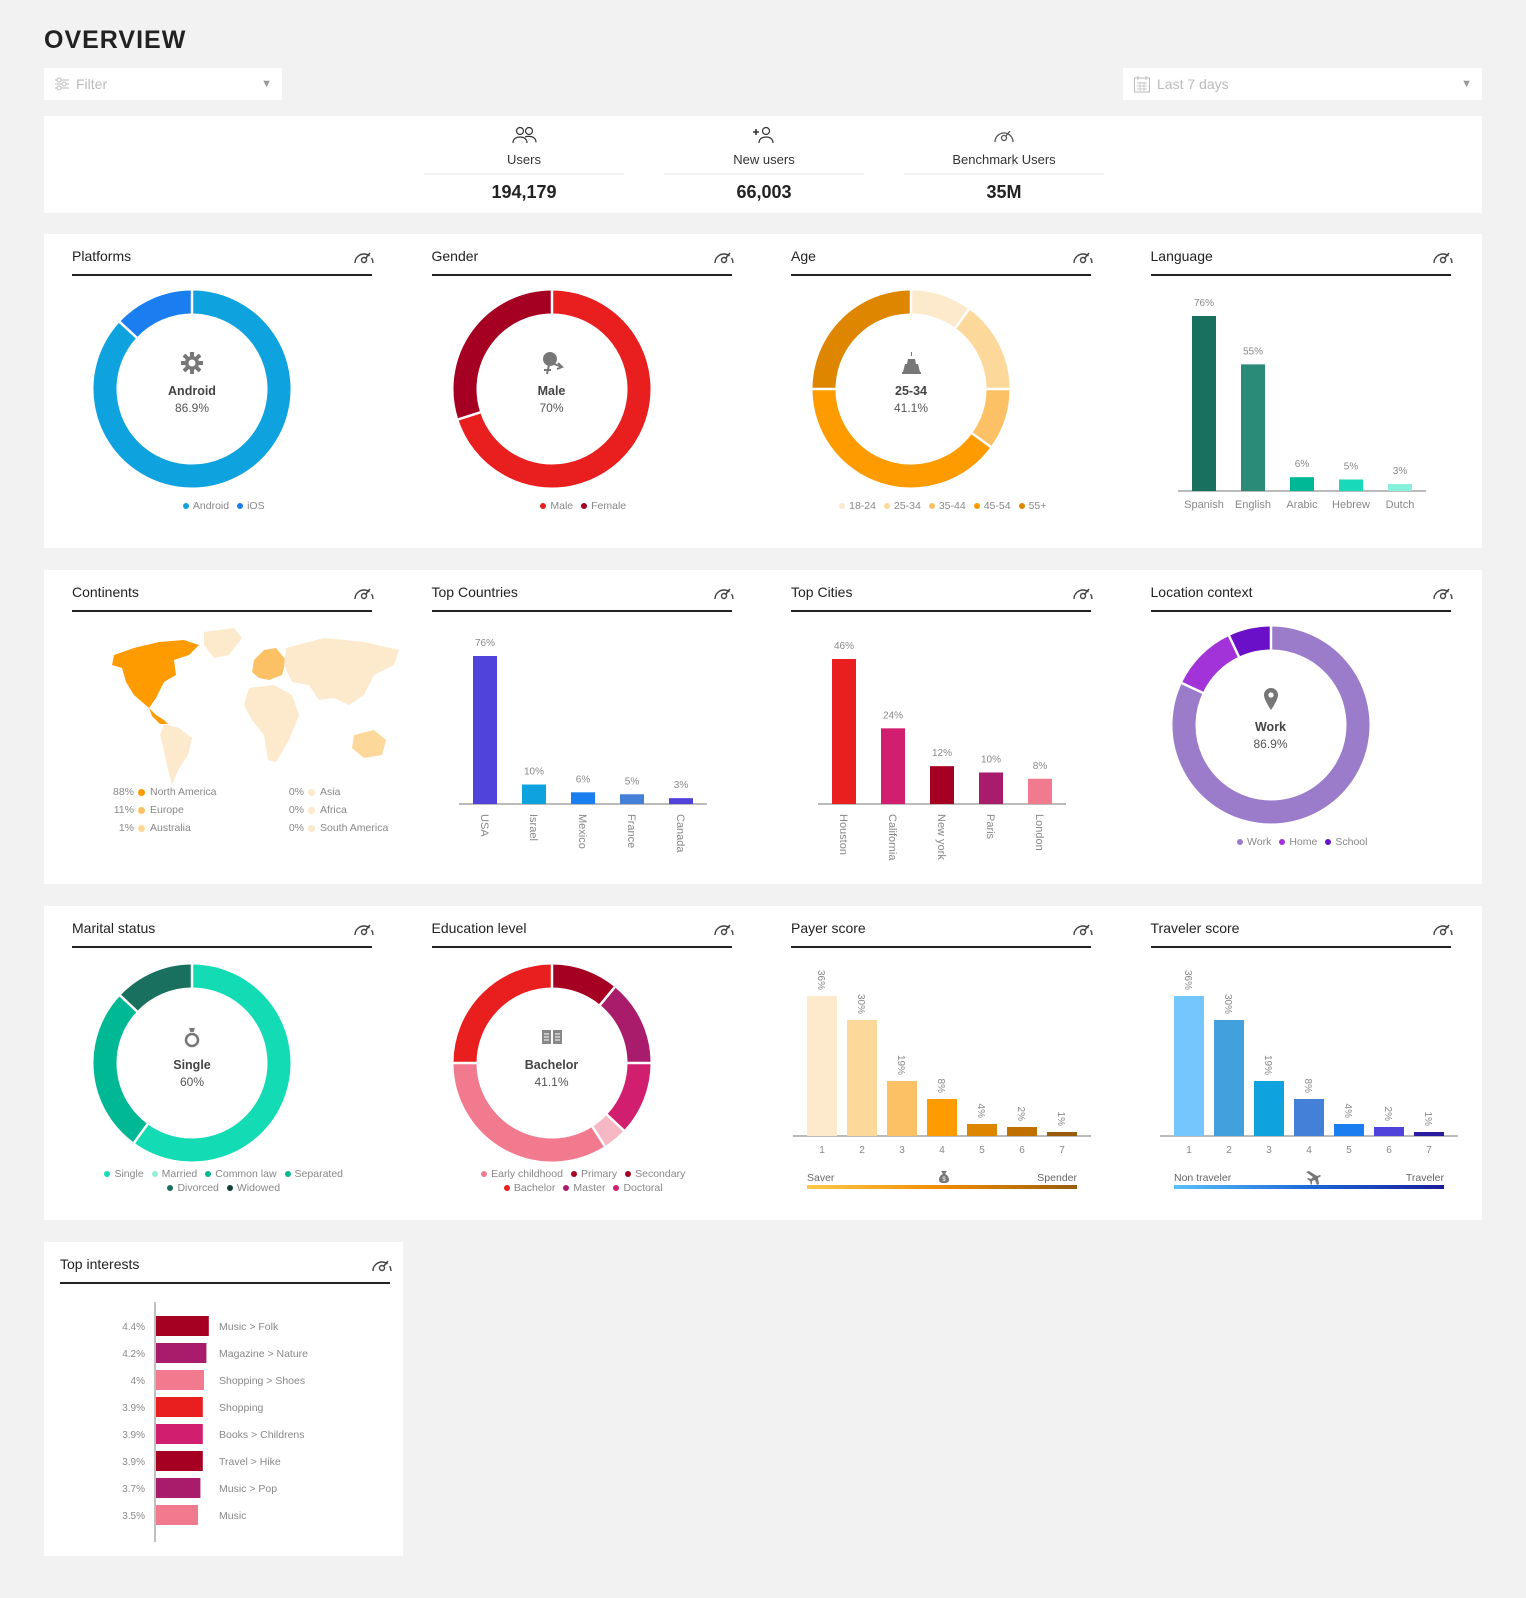 The width and height of the screenshot is (1526, 1598). I want to click on map-region-greenland, so click(223, 643).